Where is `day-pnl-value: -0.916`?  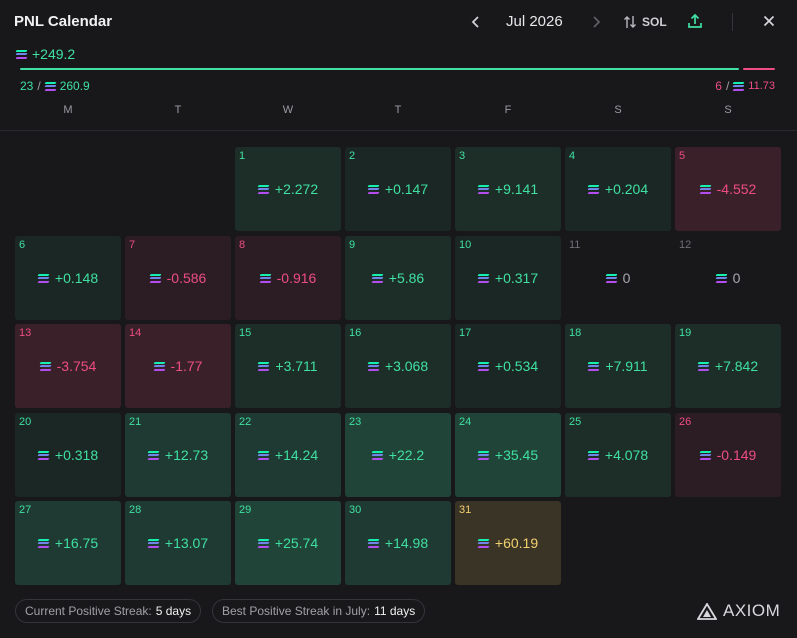
day-pnl-value: -0.916 is located at coordinates (296, 278).